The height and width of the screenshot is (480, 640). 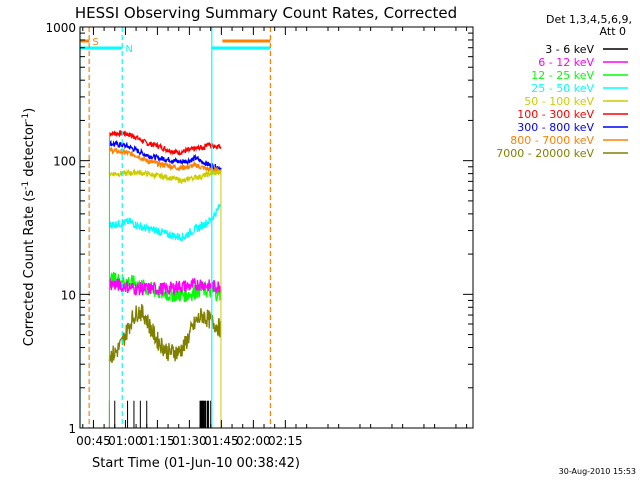 What do you see at coordinates (555, 127) in the screenshot?
I see `legend-entry-label: 300 - 800 keV` at bounding box center [555, 127].